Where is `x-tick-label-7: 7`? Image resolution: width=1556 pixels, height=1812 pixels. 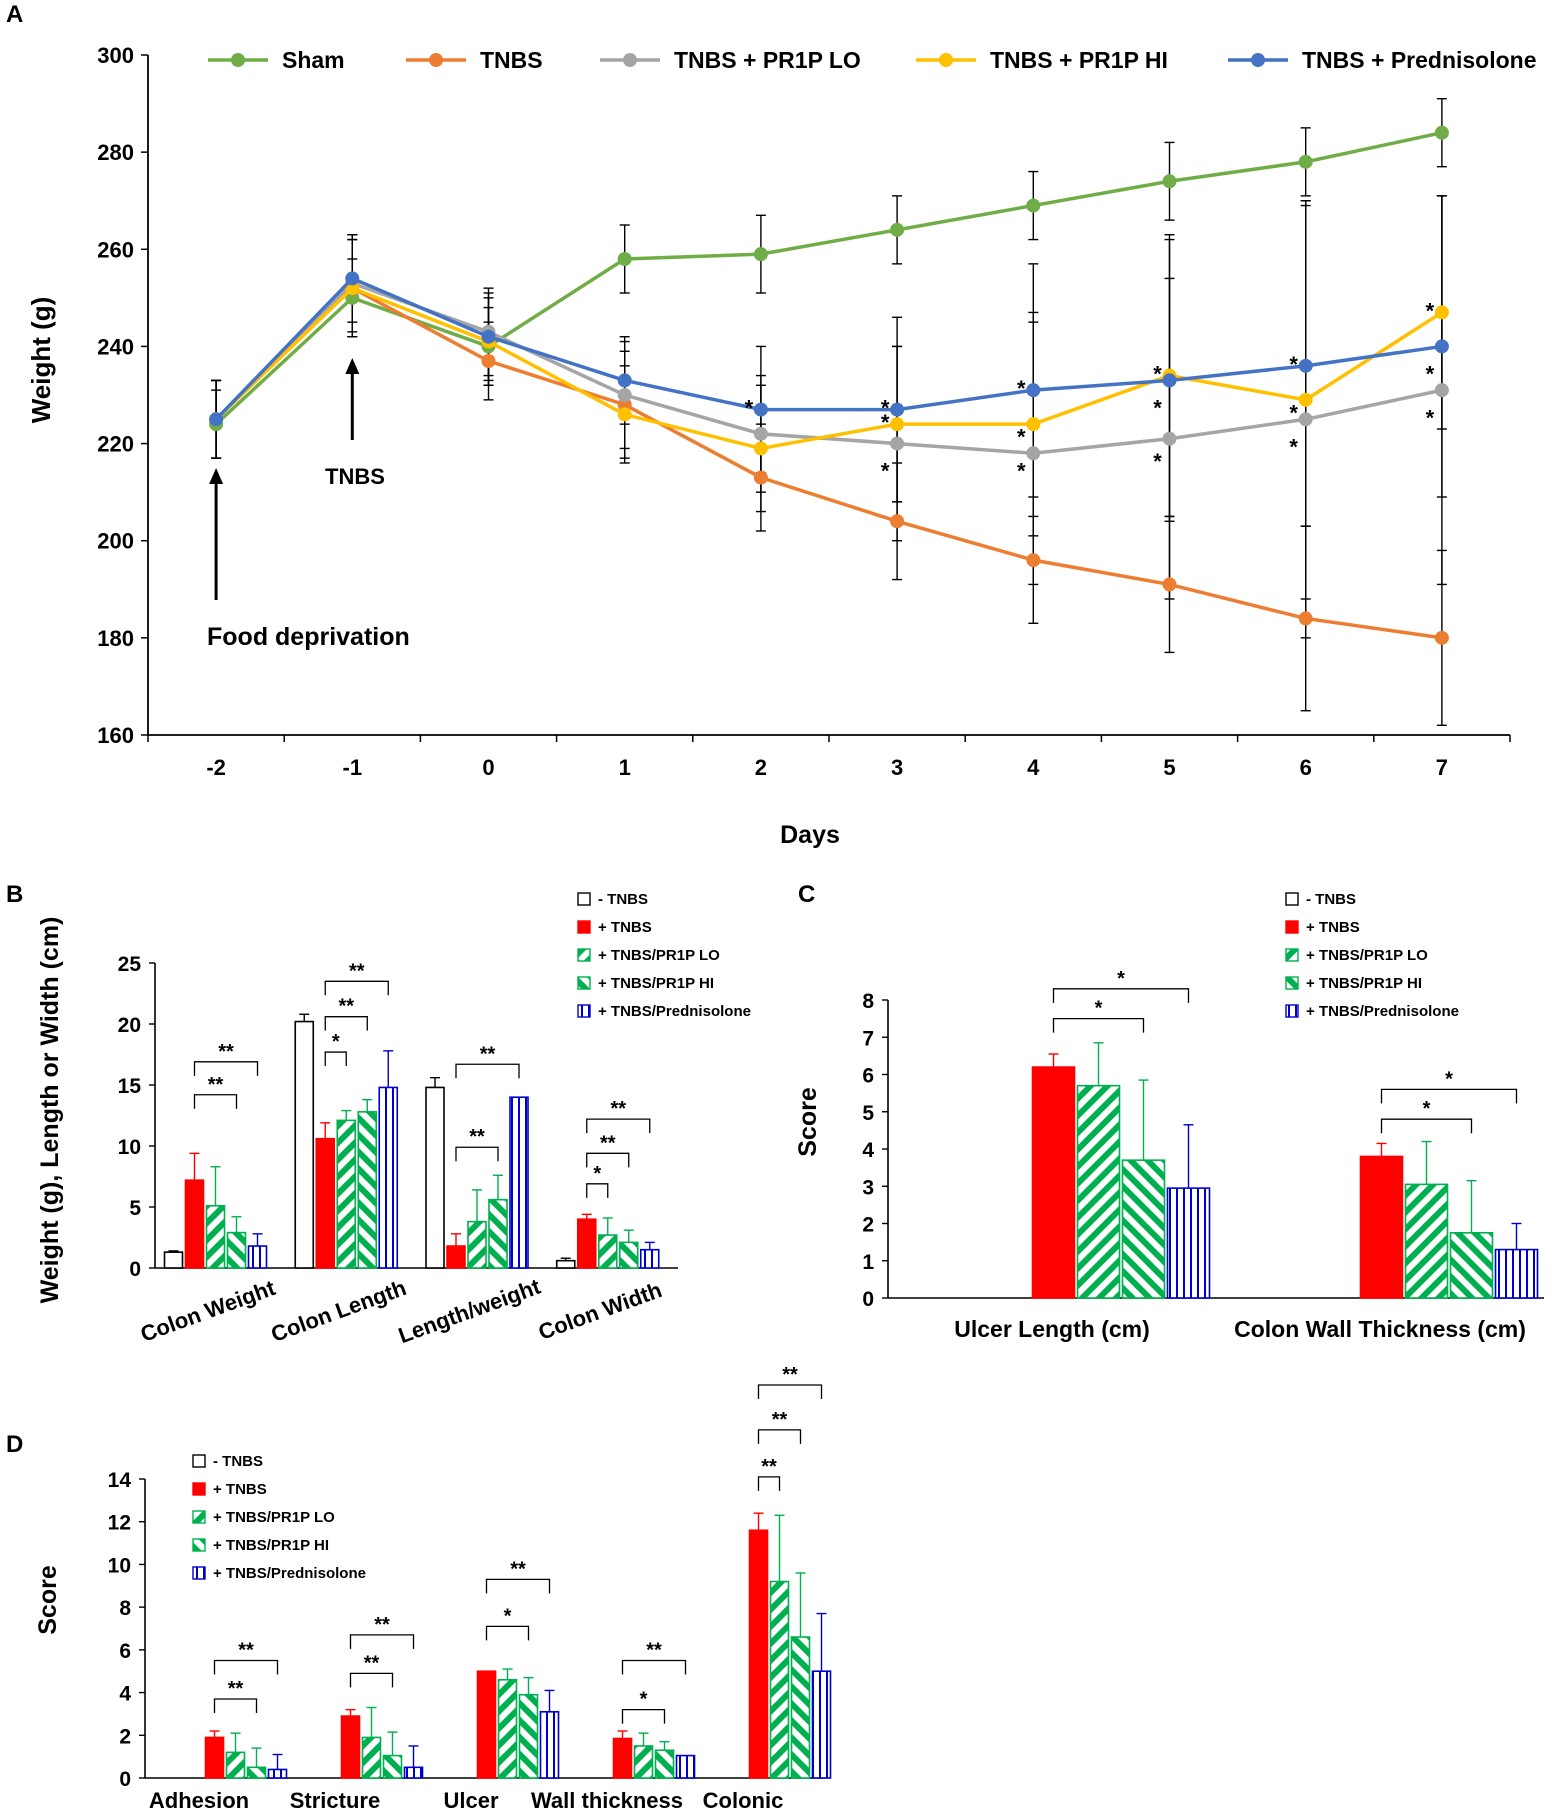 x-tick-label-7: 7 is located at coordinates (1442, 767).